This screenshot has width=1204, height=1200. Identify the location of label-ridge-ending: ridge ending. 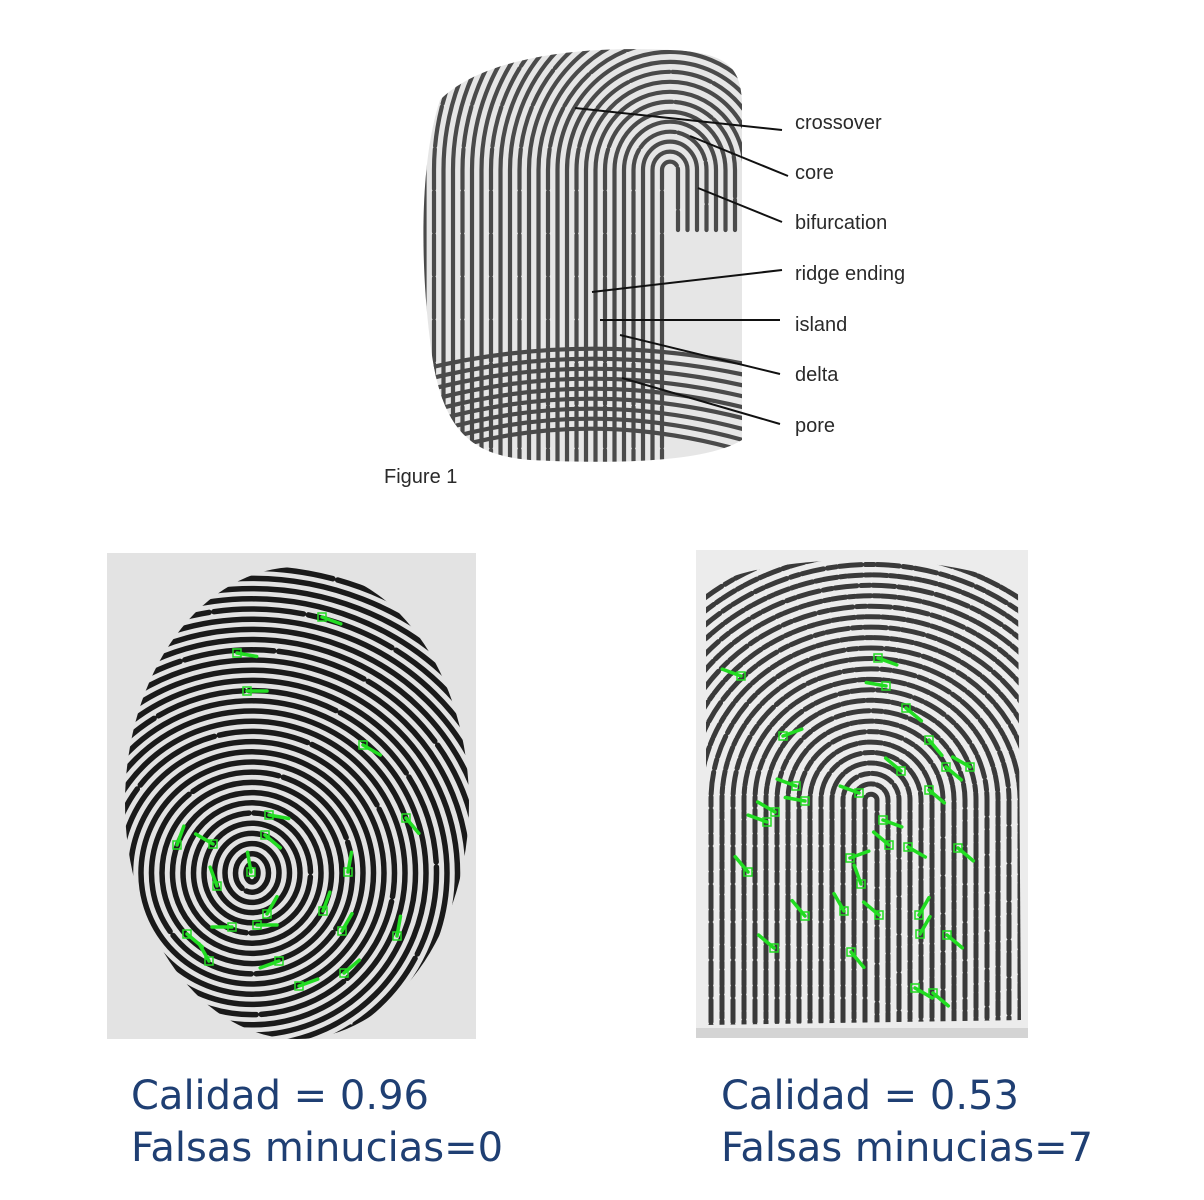
(850, 274).